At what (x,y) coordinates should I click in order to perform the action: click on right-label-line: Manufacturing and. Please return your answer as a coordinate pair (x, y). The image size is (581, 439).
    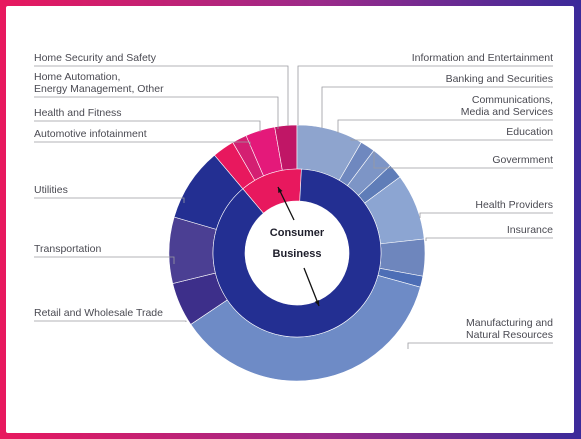
    Looking at the image, I should click on (509, 323).